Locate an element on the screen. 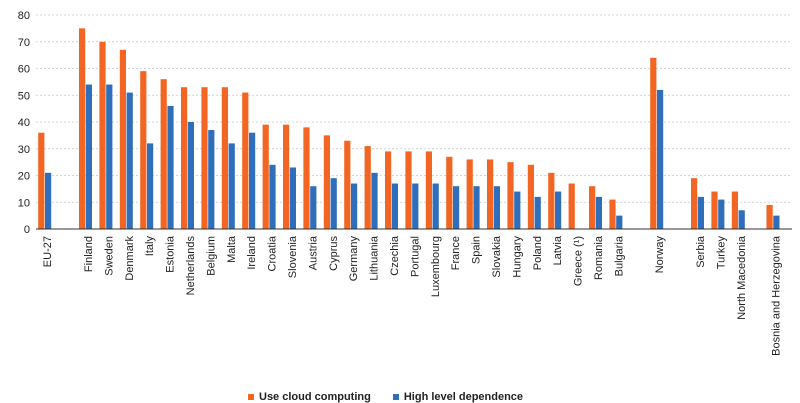  x-tick-label: Greece (¹) is located at coordinates (579, 261).